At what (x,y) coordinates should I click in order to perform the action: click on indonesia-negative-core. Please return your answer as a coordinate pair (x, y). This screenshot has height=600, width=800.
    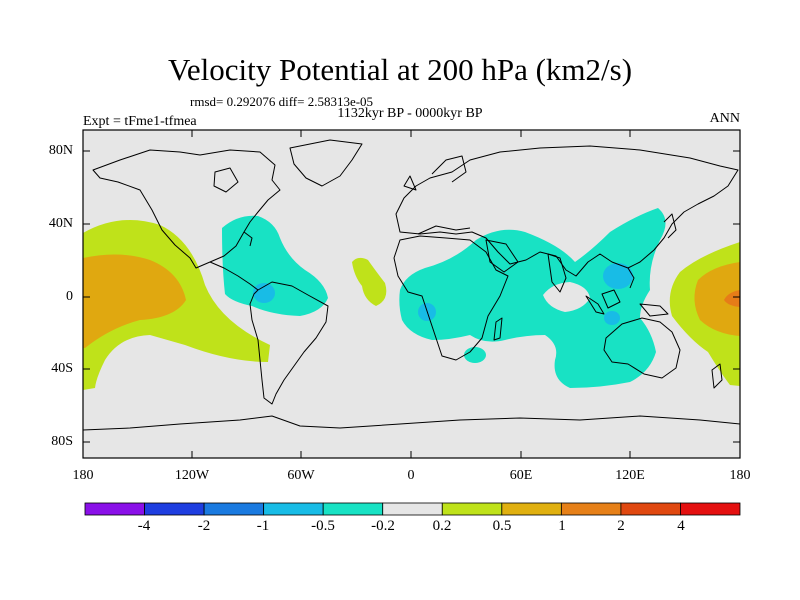
    Looking at the image, I should click on (612, 318).